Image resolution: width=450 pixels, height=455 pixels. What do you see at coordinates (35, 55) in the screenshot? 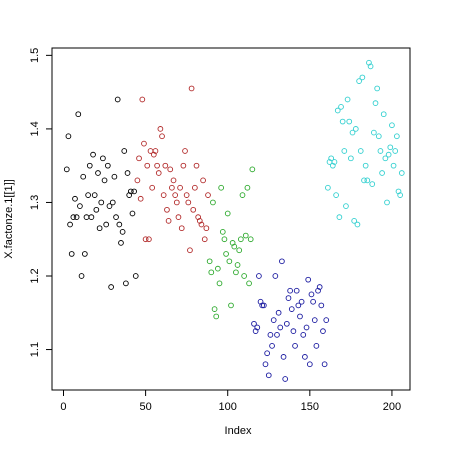
I see `y-tick-label: 1.5` at bounding box center [35, 55].